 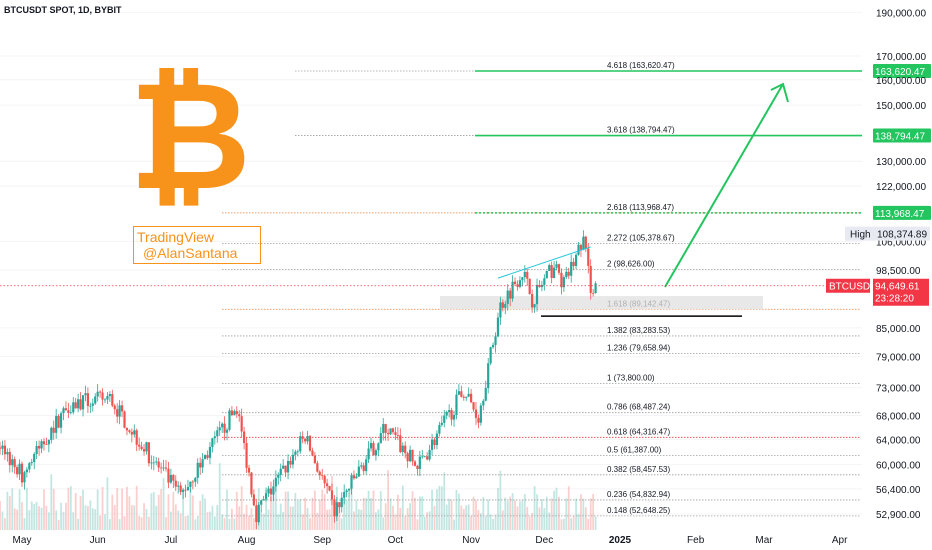 What do you see at coordinates (638, 347) in the screenshot?
I see `fib-label: 1.236 (79,658.94)` at bounding box center [638, 347].